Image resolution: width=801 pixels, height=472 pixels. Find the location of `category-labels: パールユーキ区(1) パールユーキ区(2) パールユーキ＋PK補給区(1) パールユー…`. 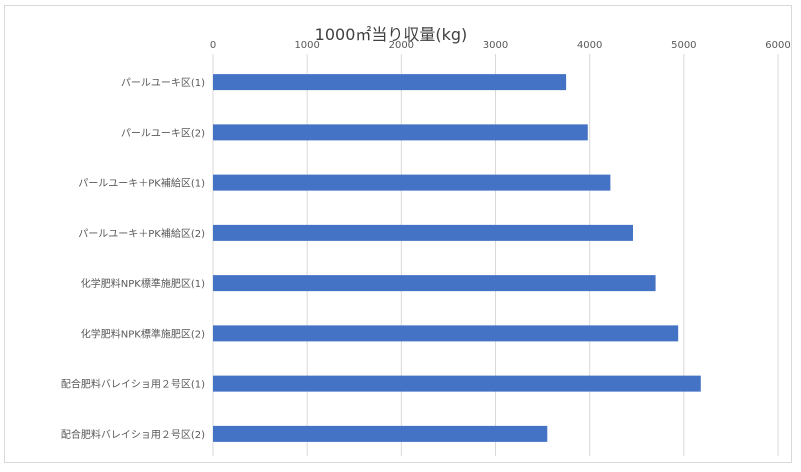

category-labels: パールユーキ区(1) パールユーキ区(2) パールユーキ＋PK補給区(1) パールユー… is located at coordinates (133, 259).